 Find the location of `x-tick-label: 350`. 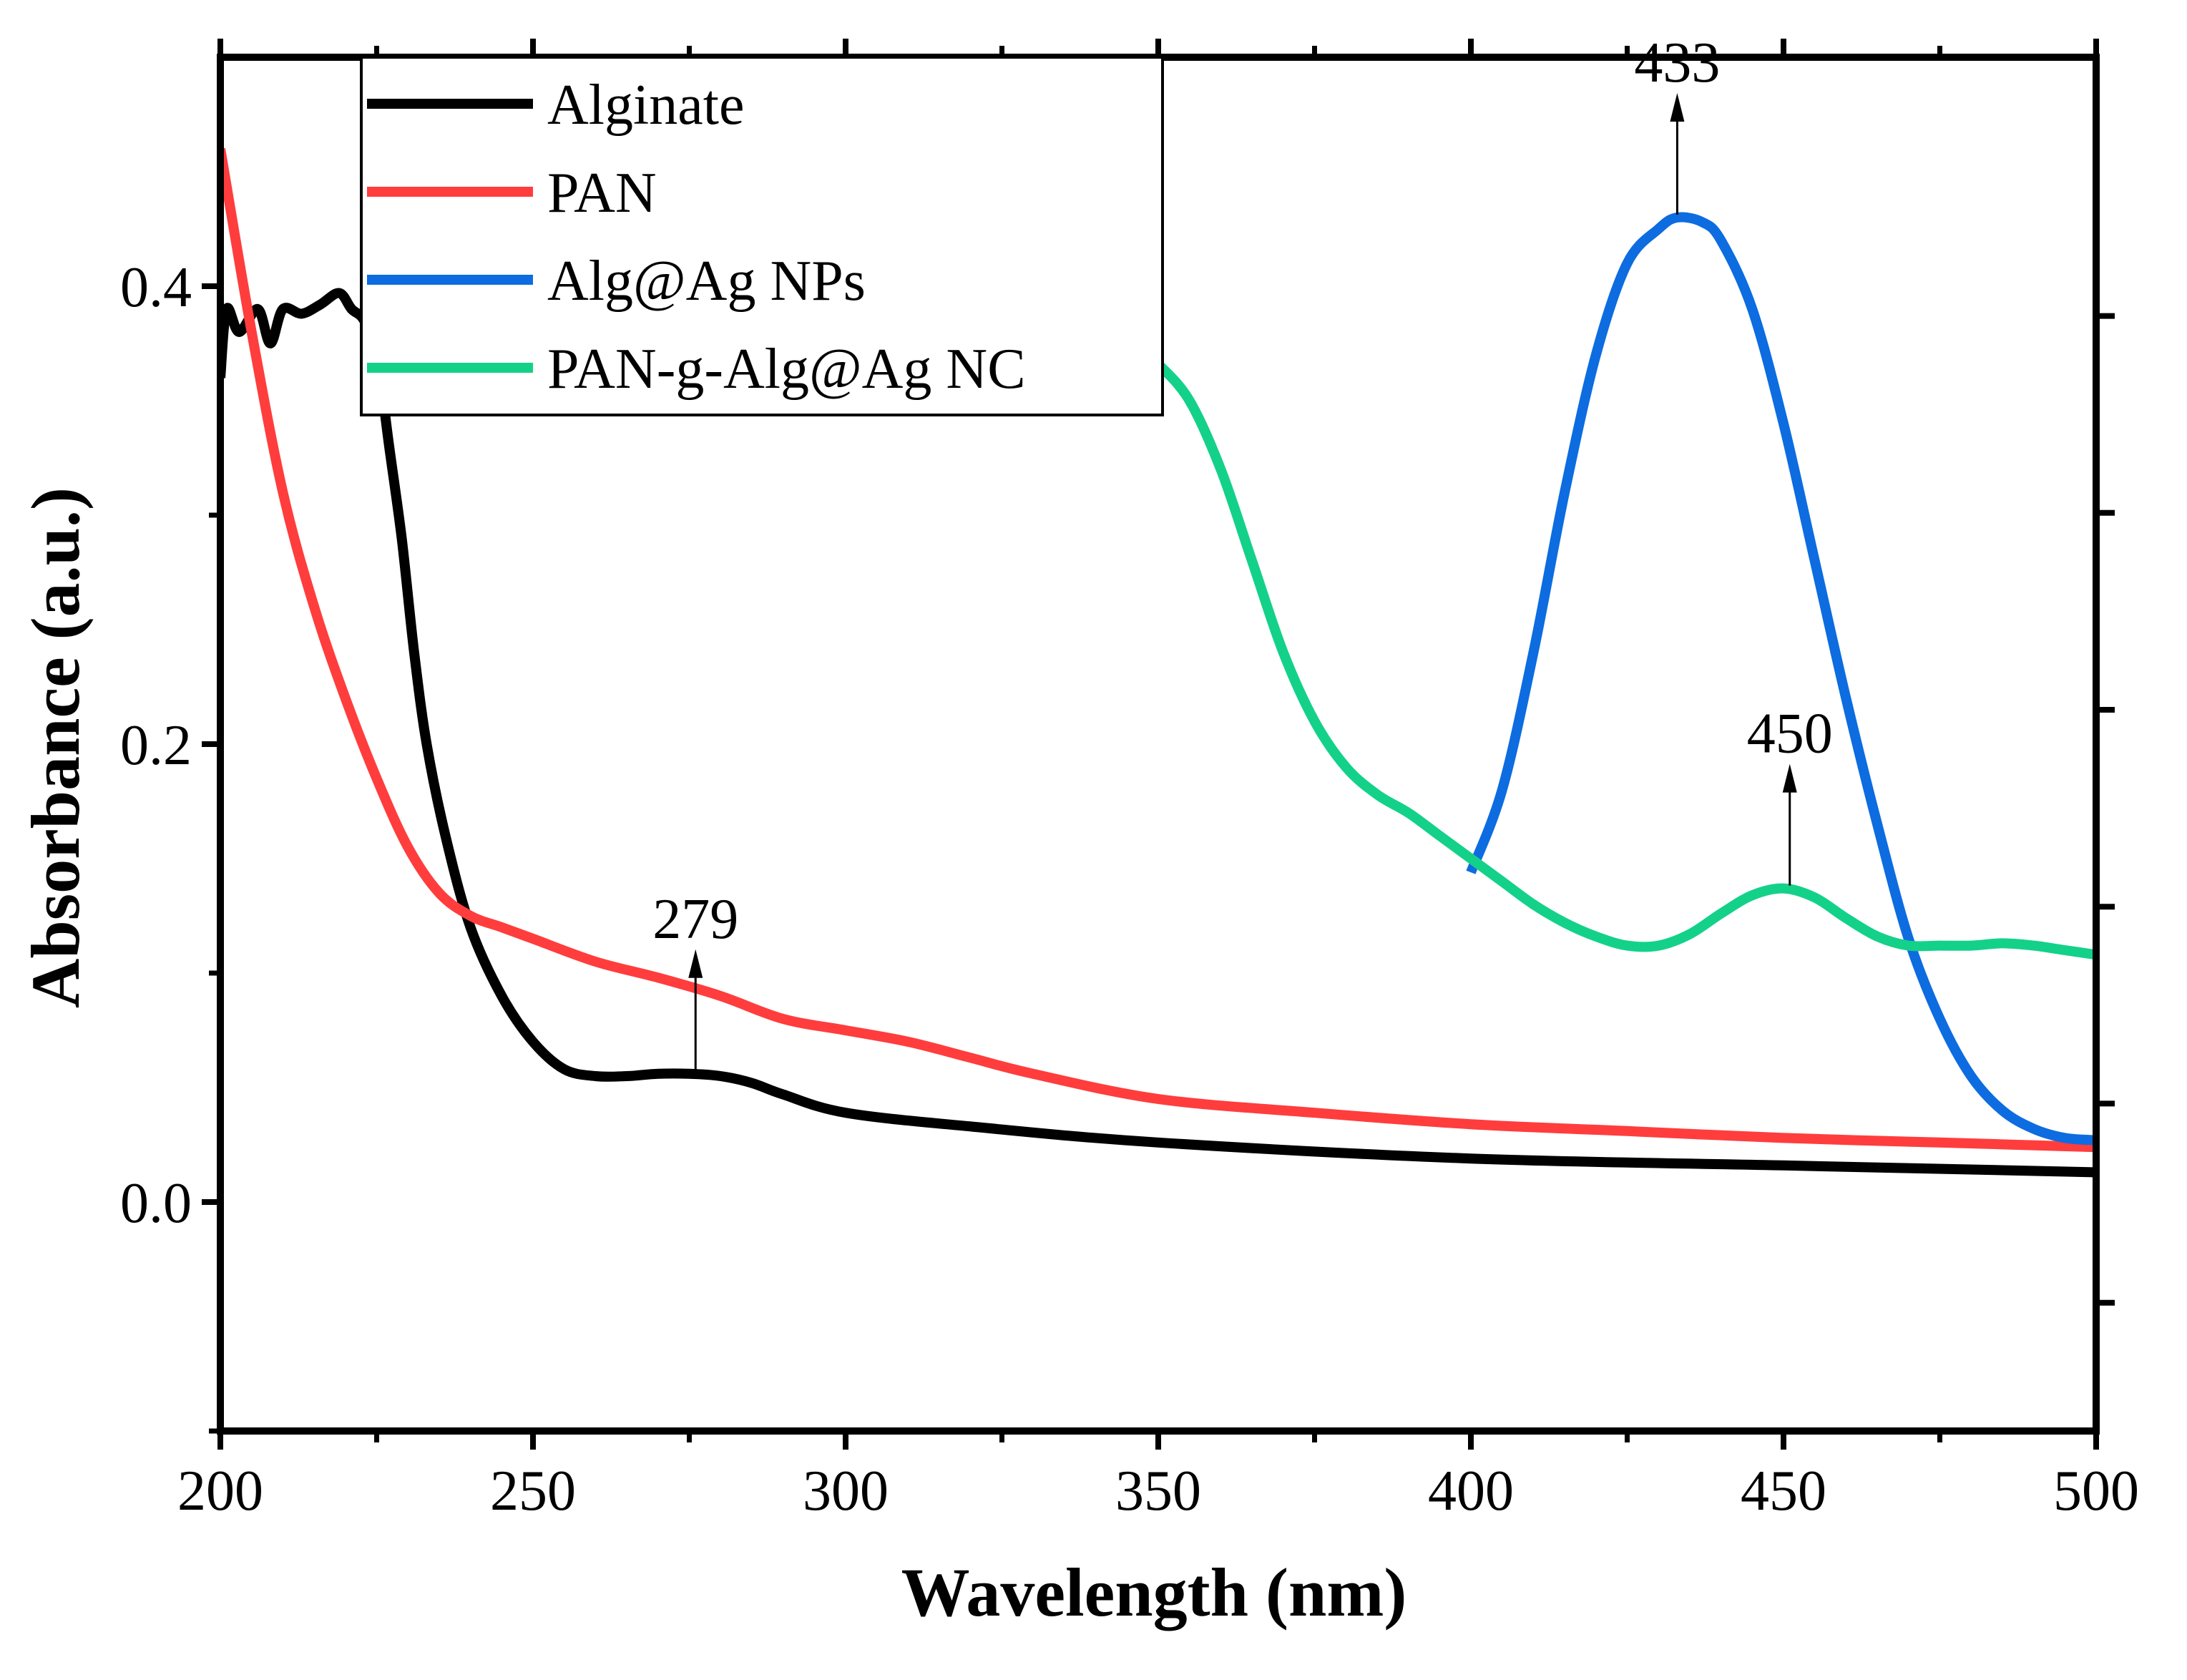

x-tick-label: 350 is located at coordinates (1158, 1491).